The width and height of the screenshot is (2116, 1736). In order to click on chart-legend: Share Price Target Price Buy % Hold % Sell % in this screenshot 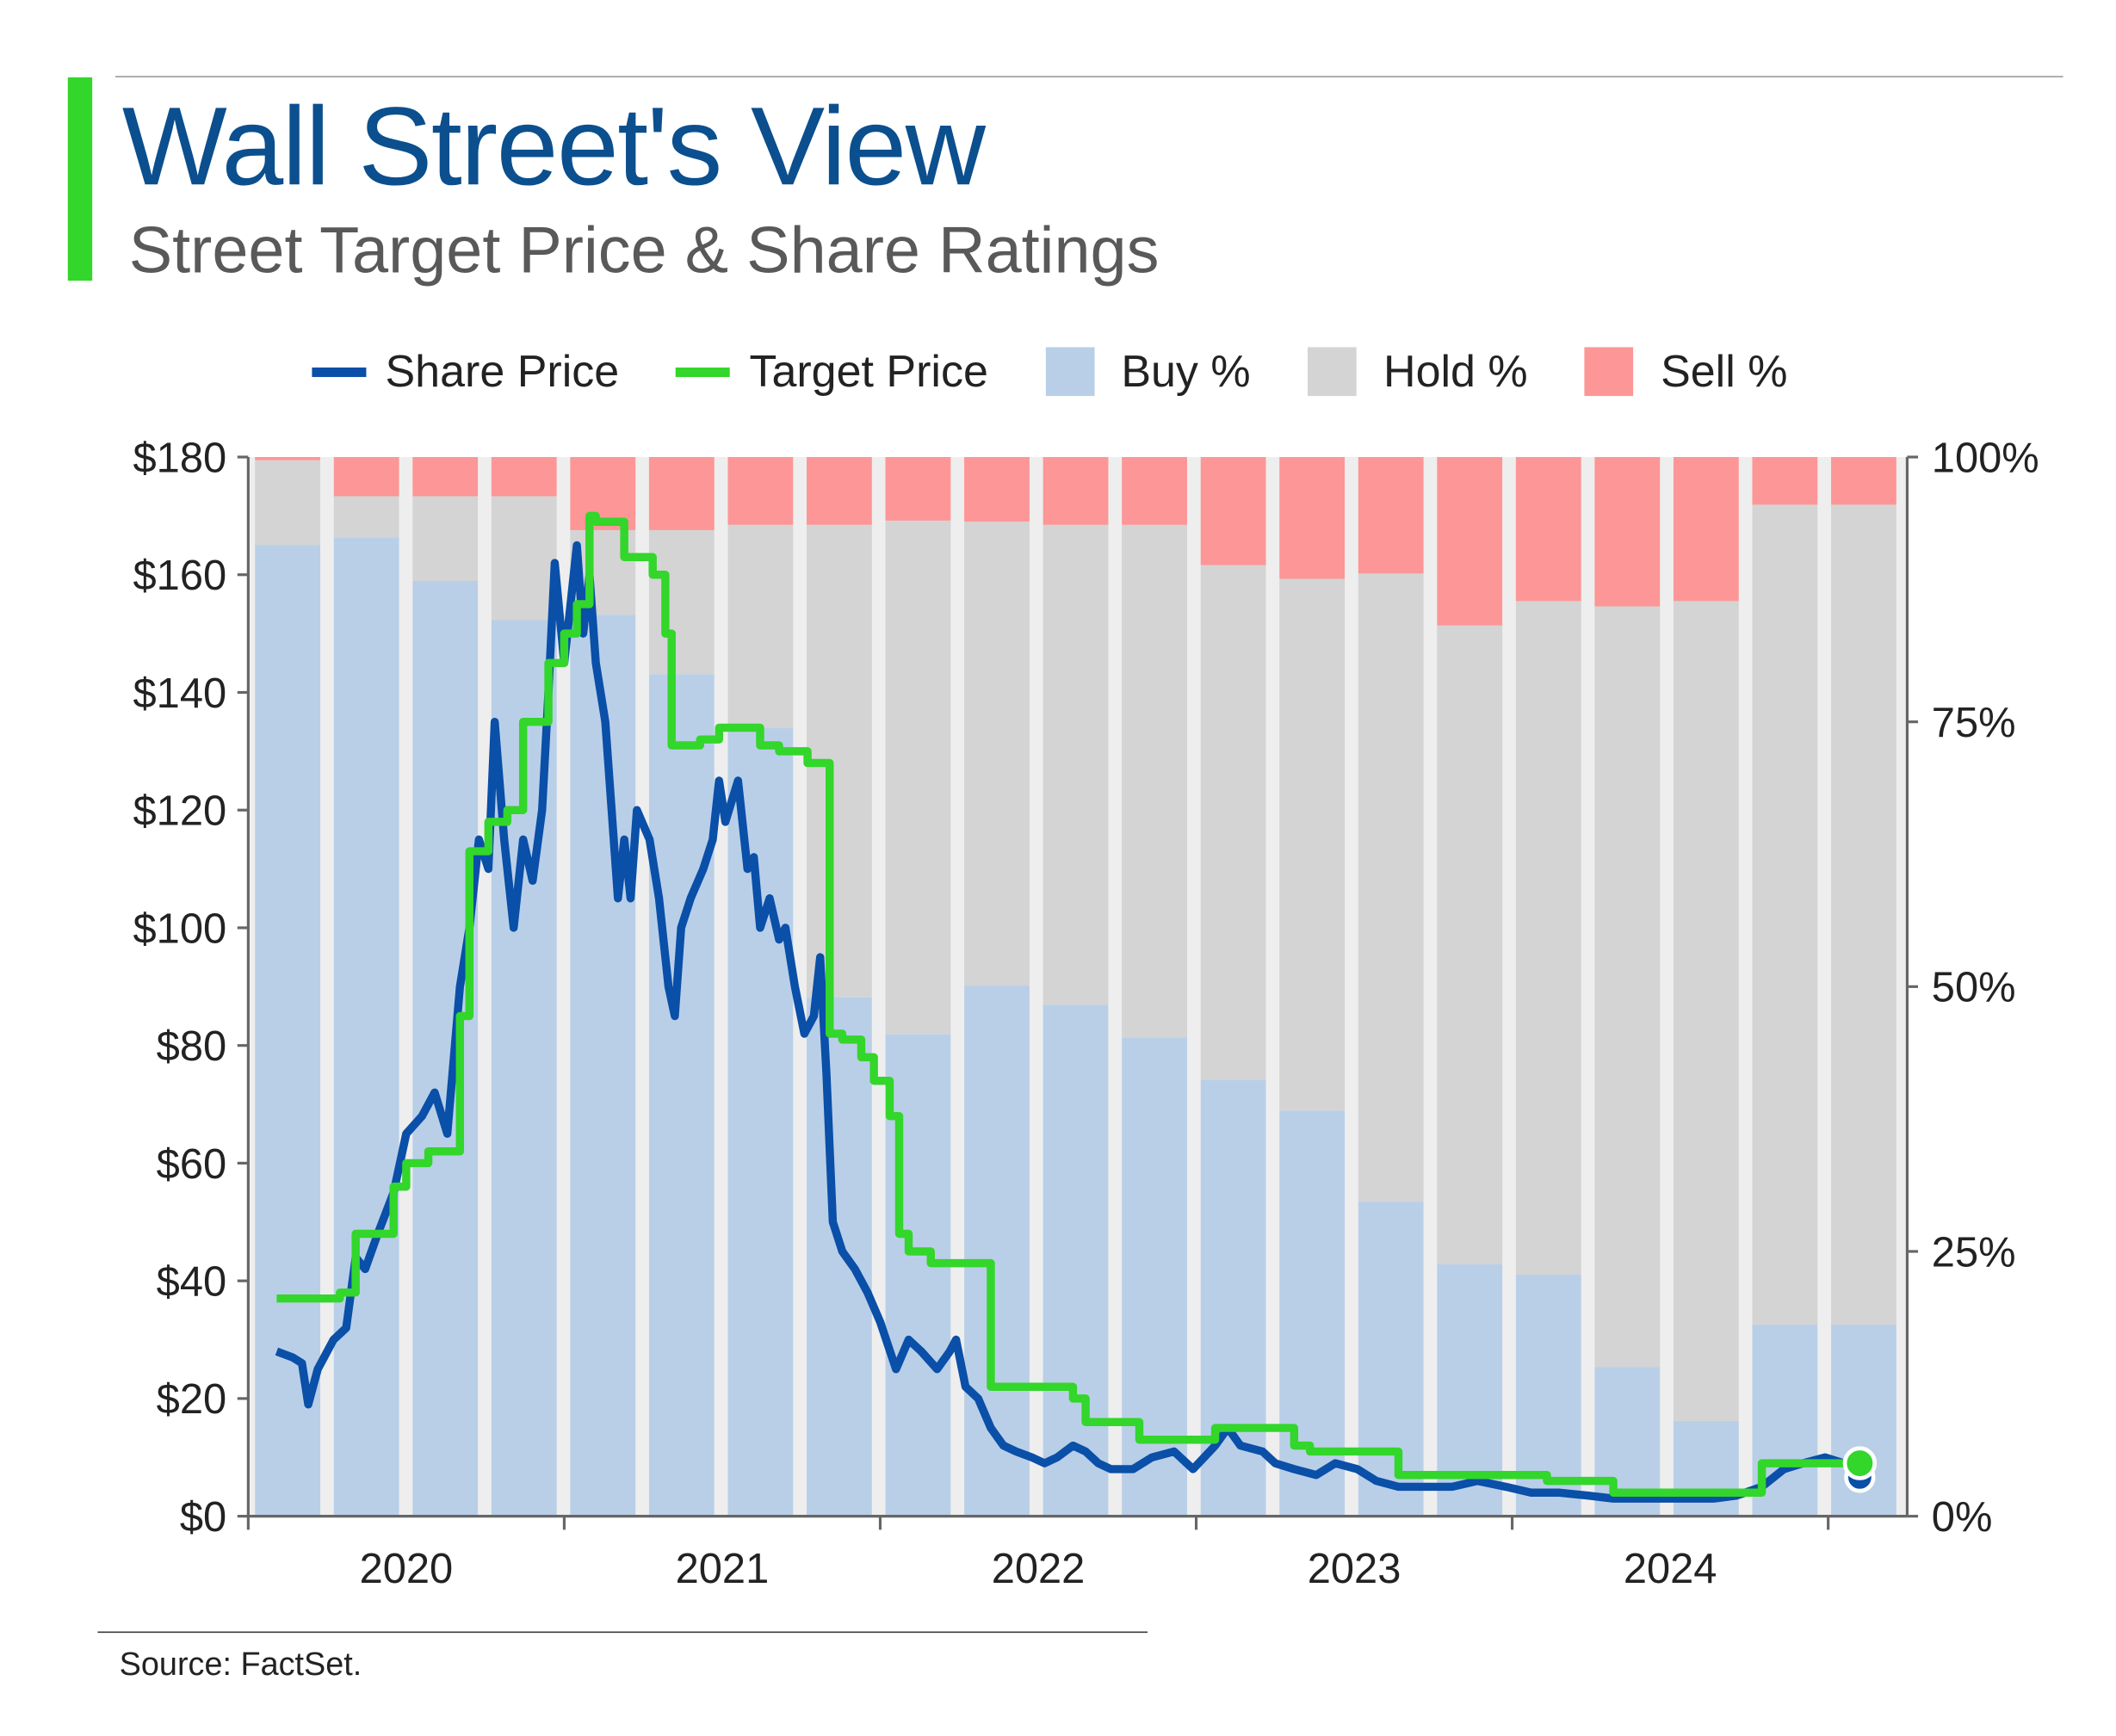, I will do `click(1078, 372)`.